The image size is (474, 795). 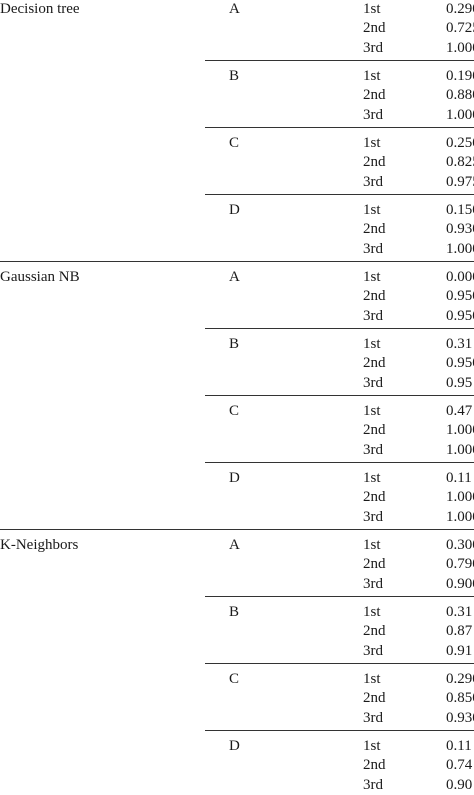 I want to click on score-value: 0.790, so click(x=460, y=564).